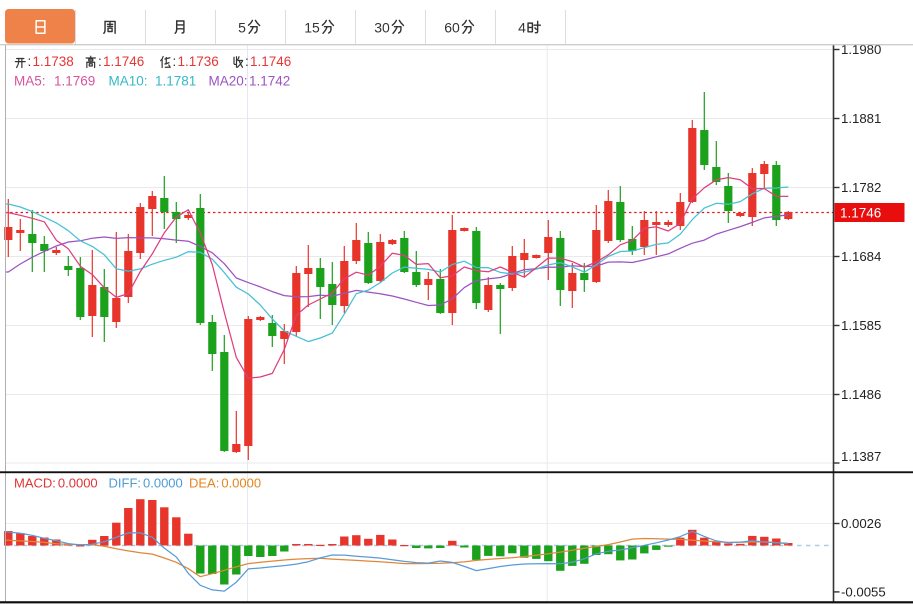 Image resolution: width=913 pixels, height=604 pixels. Describe the element at coordinates (225, 483) in the screenshot. I see `svg-text:DEA:0.0000: DEA: 0.0000` at that location.